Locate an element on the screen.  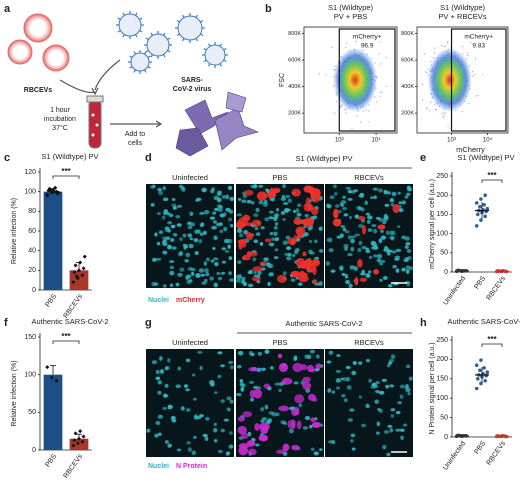
density-cloud is located at coordinates (449, 80).